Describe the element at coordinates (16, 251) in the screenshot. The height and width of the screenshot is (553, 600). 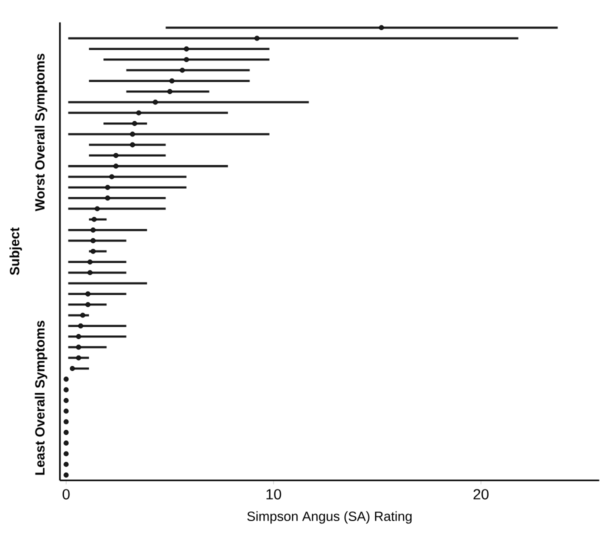
I see `y-axis-title: Subject` at that location.